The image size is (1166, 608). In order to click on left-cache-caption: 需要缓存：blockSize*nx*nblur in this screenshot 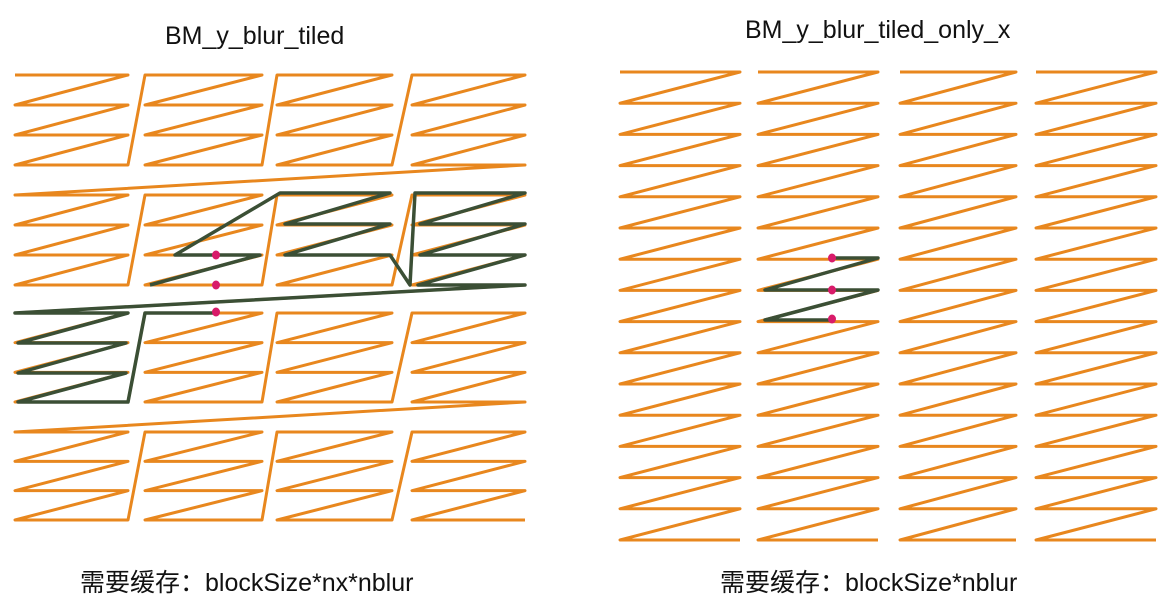, I will do `click(247, 583)`.